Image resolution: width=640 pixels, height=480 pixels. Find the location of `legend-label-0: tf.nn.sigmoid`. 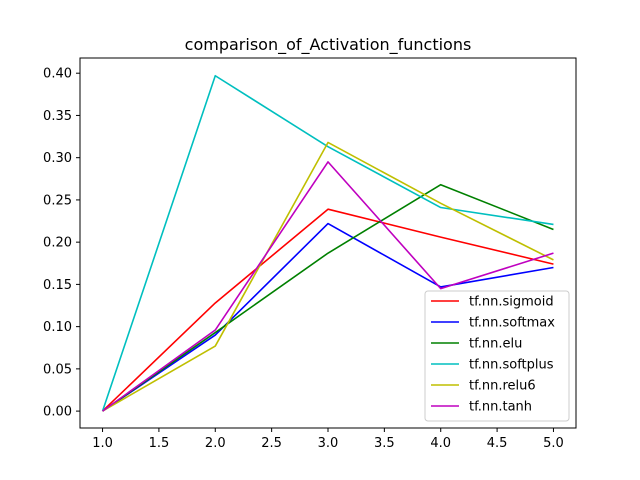

legend-label-0: tf.nn.sigmoid is located at coordinates (511, 302).